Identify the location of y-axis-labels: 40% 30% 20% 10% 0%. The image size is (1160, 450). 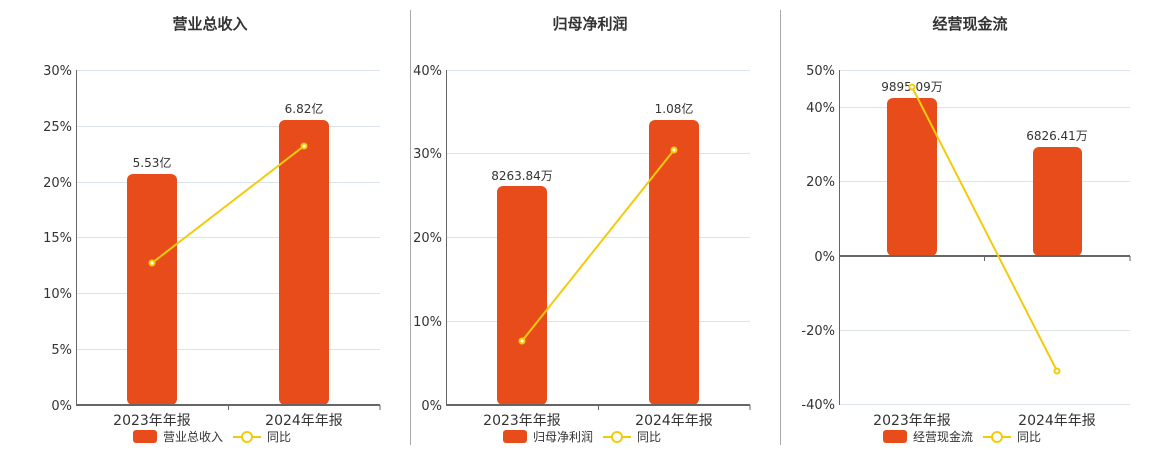
(427, 239).